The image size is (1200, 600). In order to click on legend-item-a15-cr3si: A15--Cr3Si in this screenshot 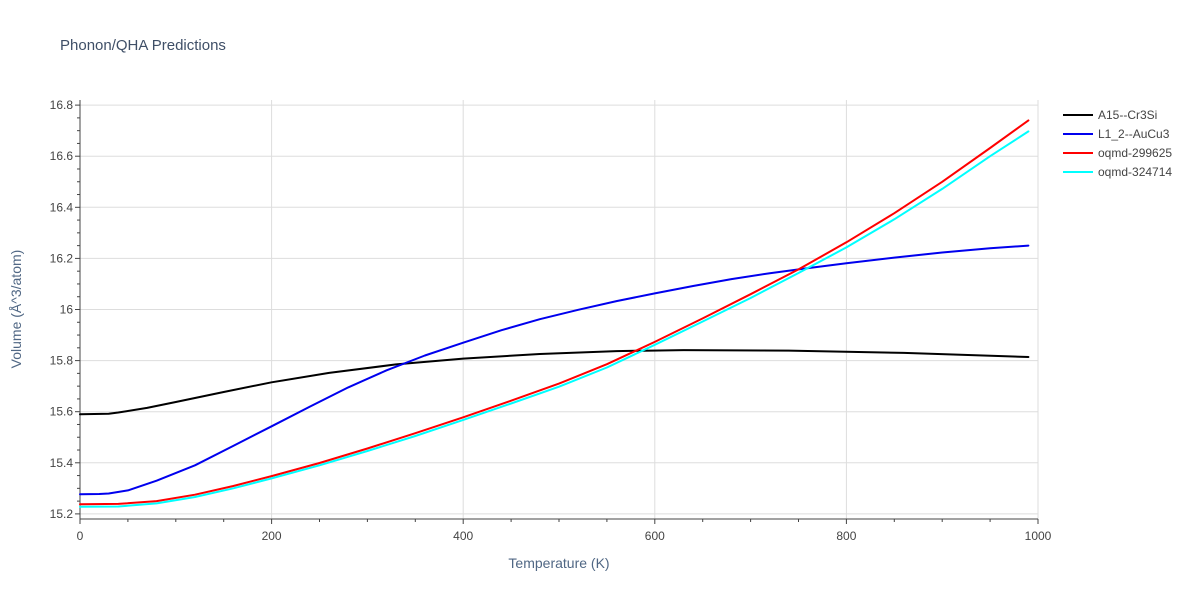, I will do `click(1110, 115)`.